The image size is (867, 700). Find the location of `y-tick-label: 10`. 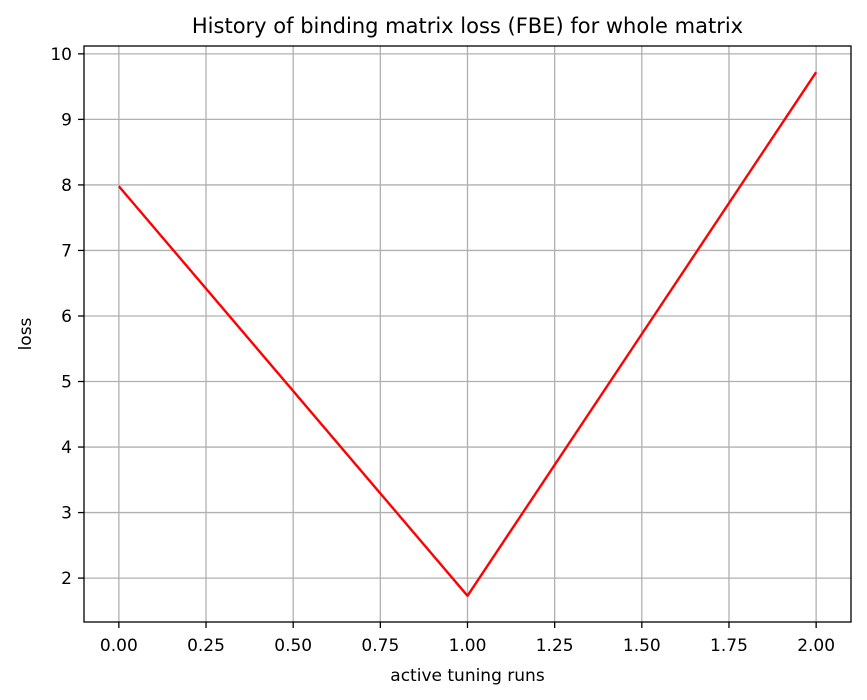

y-tick-label: 10 is located at coordinates (61, 55).